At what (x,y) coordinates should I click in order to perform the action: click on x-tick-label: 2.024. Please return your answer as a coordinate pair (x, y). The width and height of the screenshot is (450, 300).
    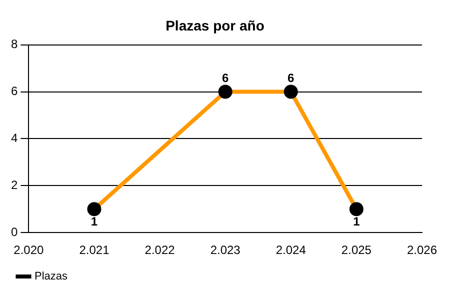
    Looking at the image, I should click on (291, 250).